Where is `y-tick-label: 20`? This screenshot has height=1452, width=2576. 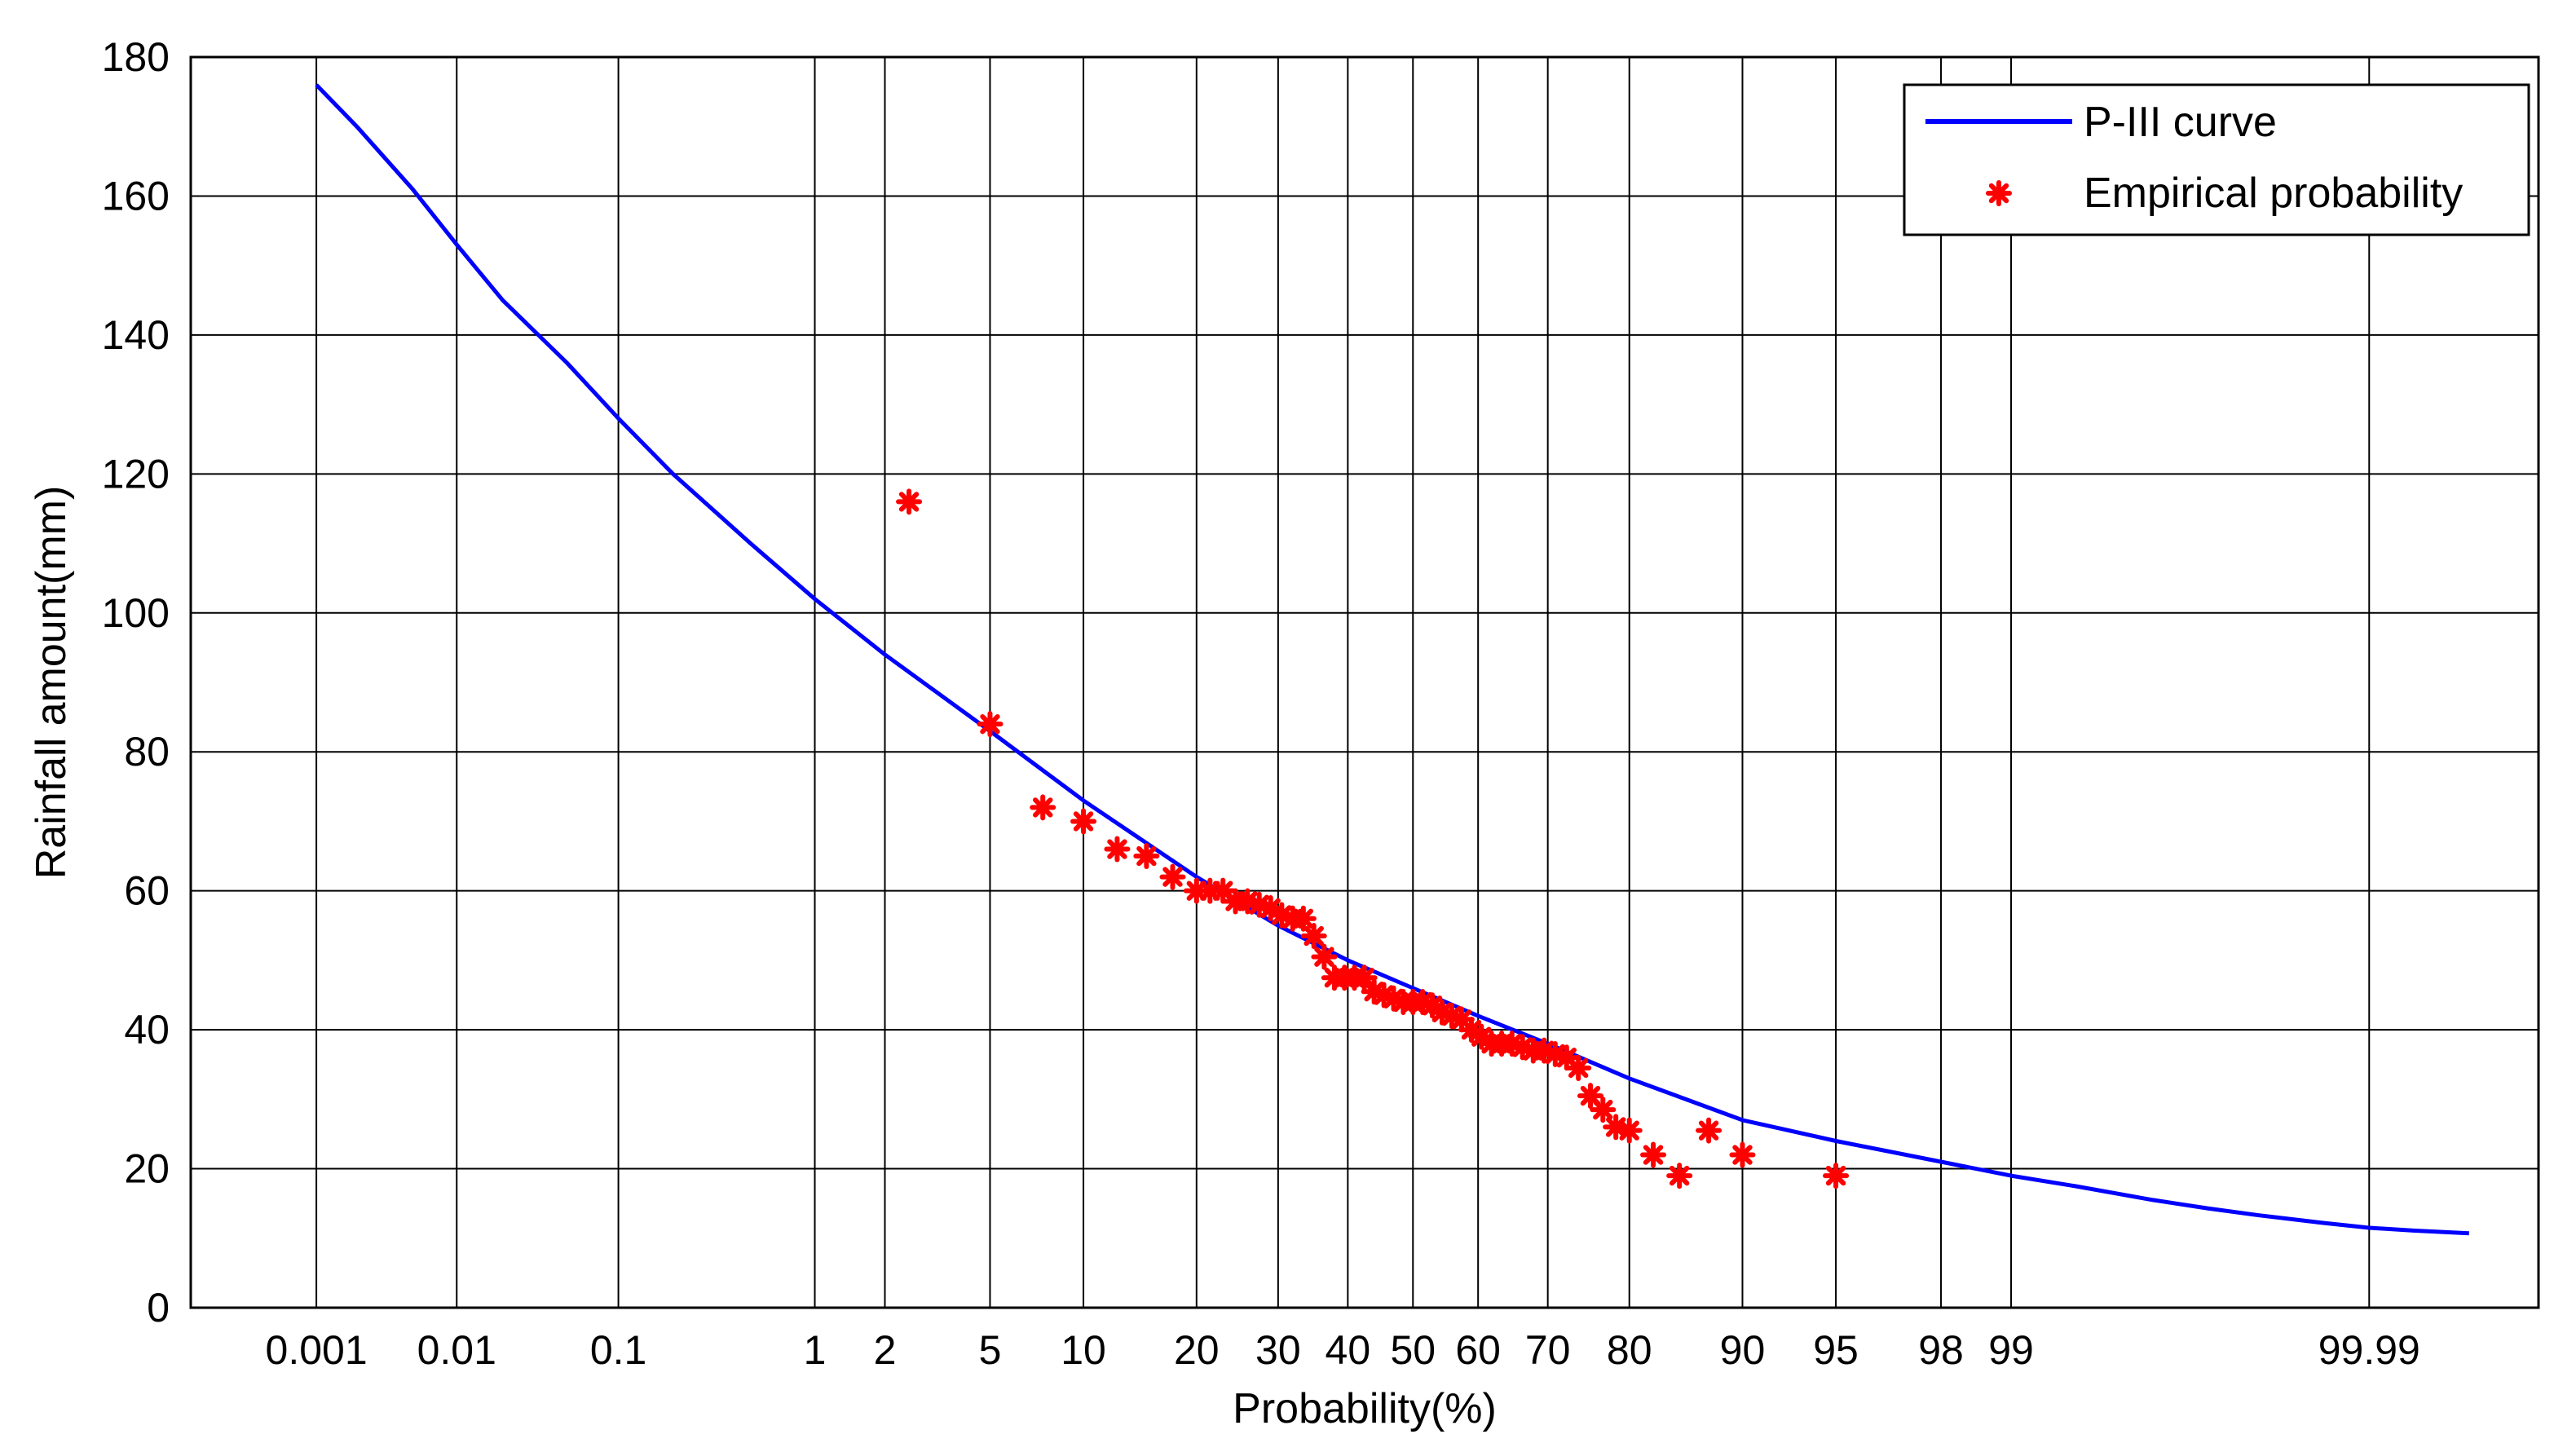
y-tick-label: 20 is located at coordinates (147, 1169).